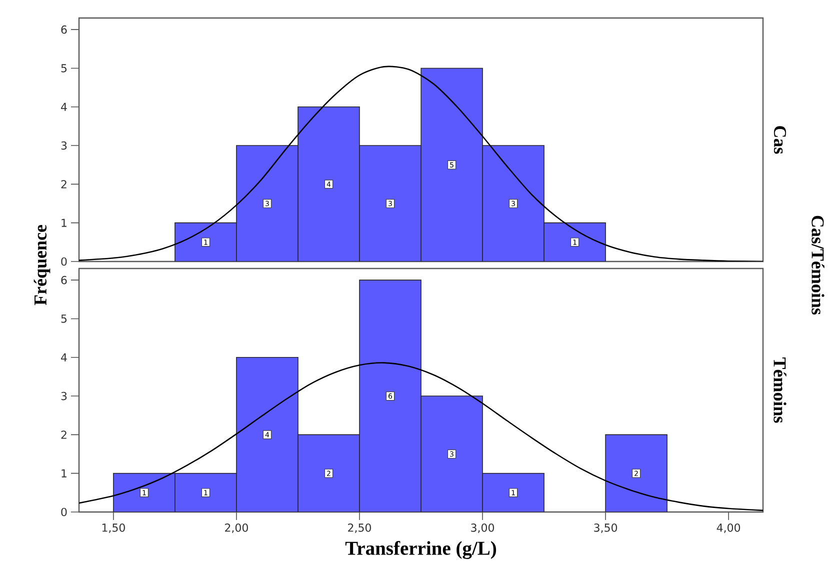 The height and width of the screenshot is (572, 837). Describe the element at coordinates (818, 265) in the screenshot. I see `text: Cas/Témoins` at that location.